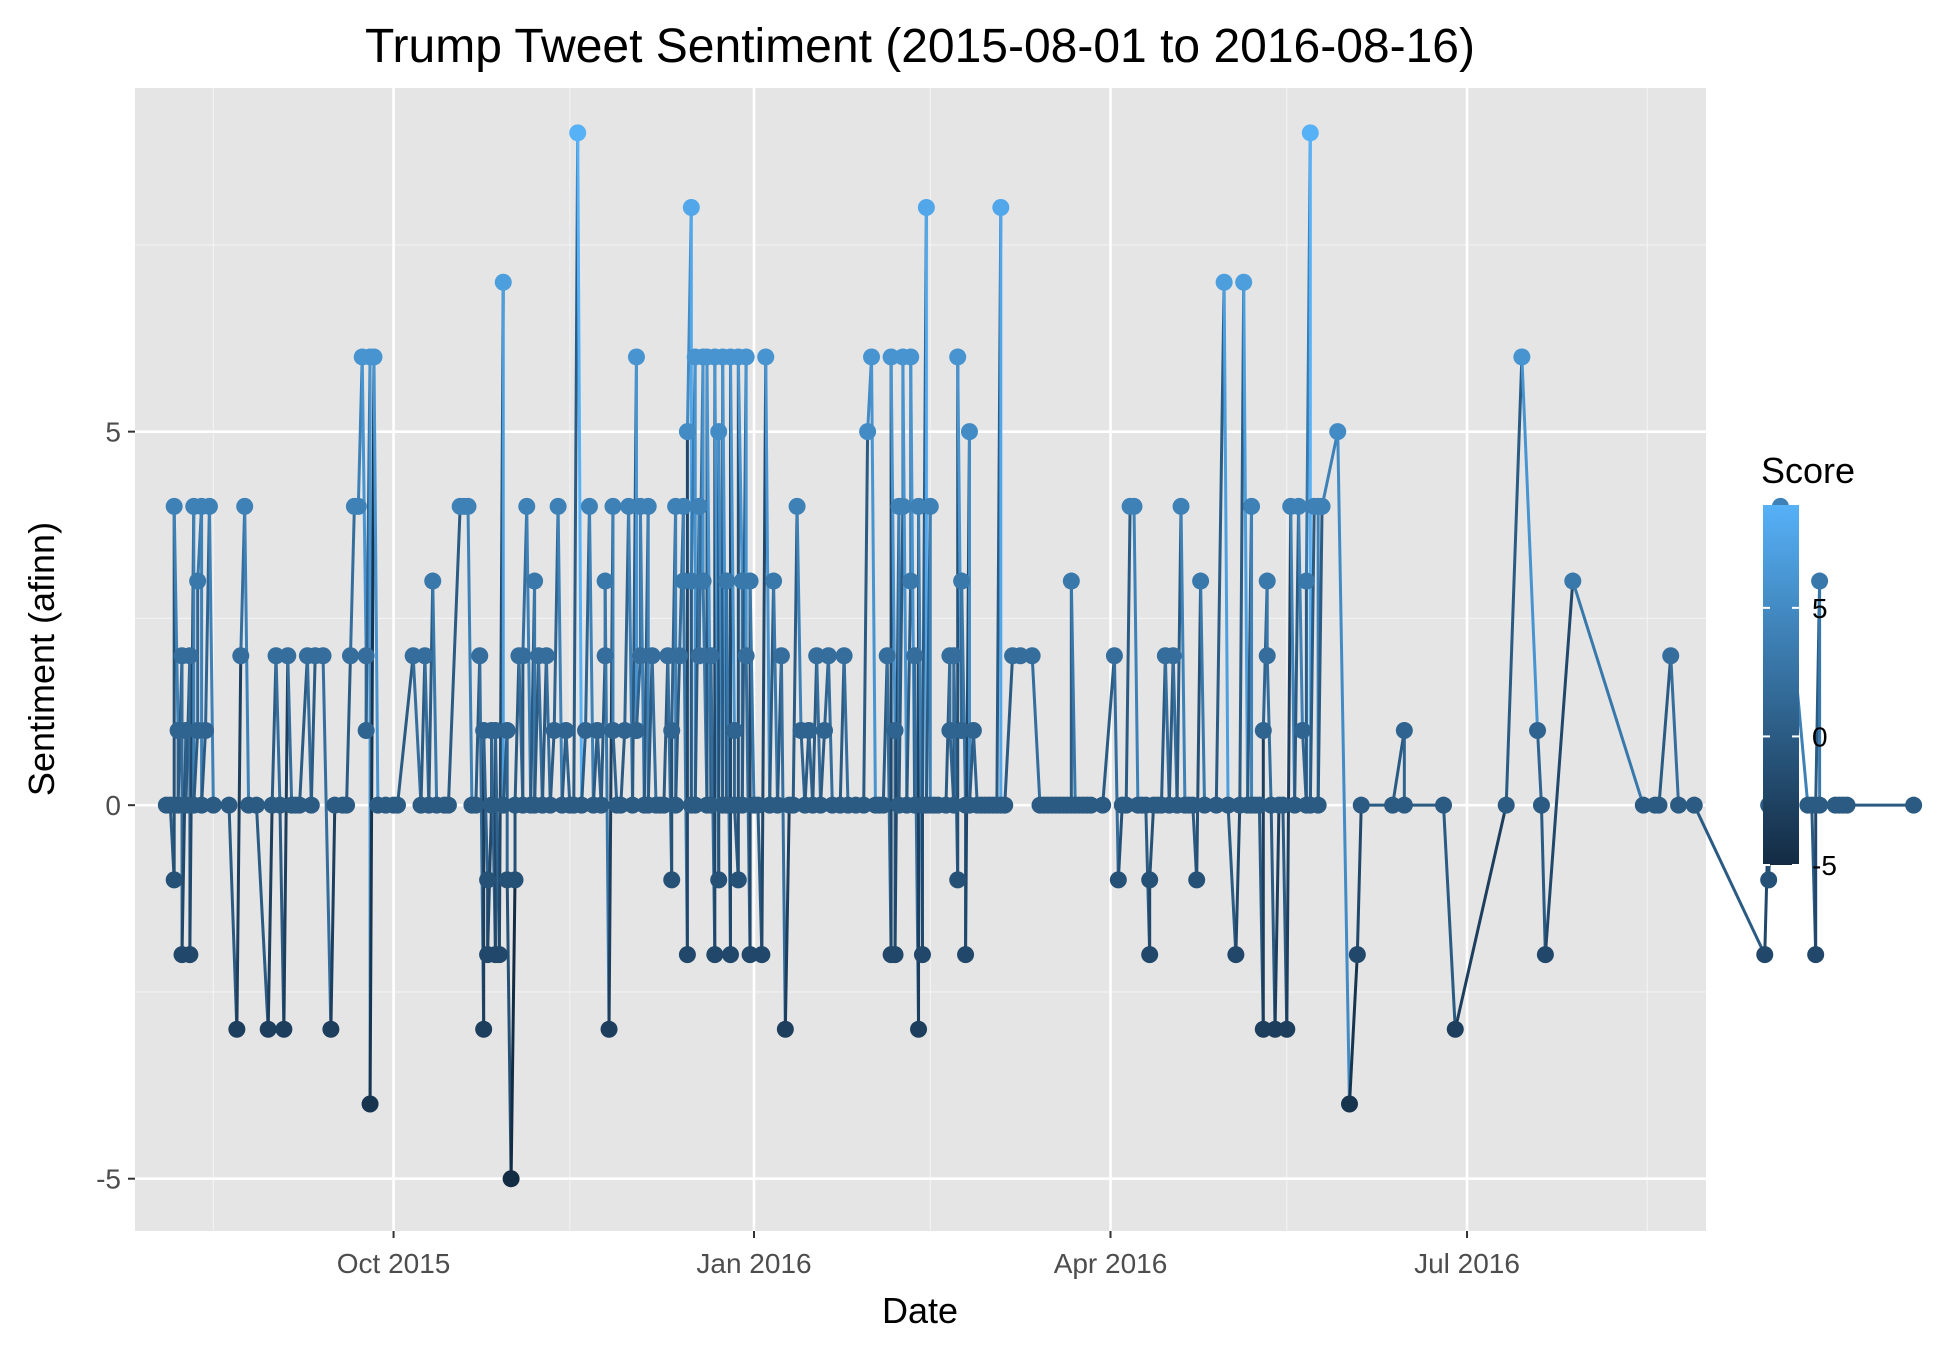 This screenshot has height=1354, width=1954. What do you see at coordinates (41, 659) in the screenshot?
I see `y-axis-title: Sentiment (afinn)` at bounding box center [41, 659].